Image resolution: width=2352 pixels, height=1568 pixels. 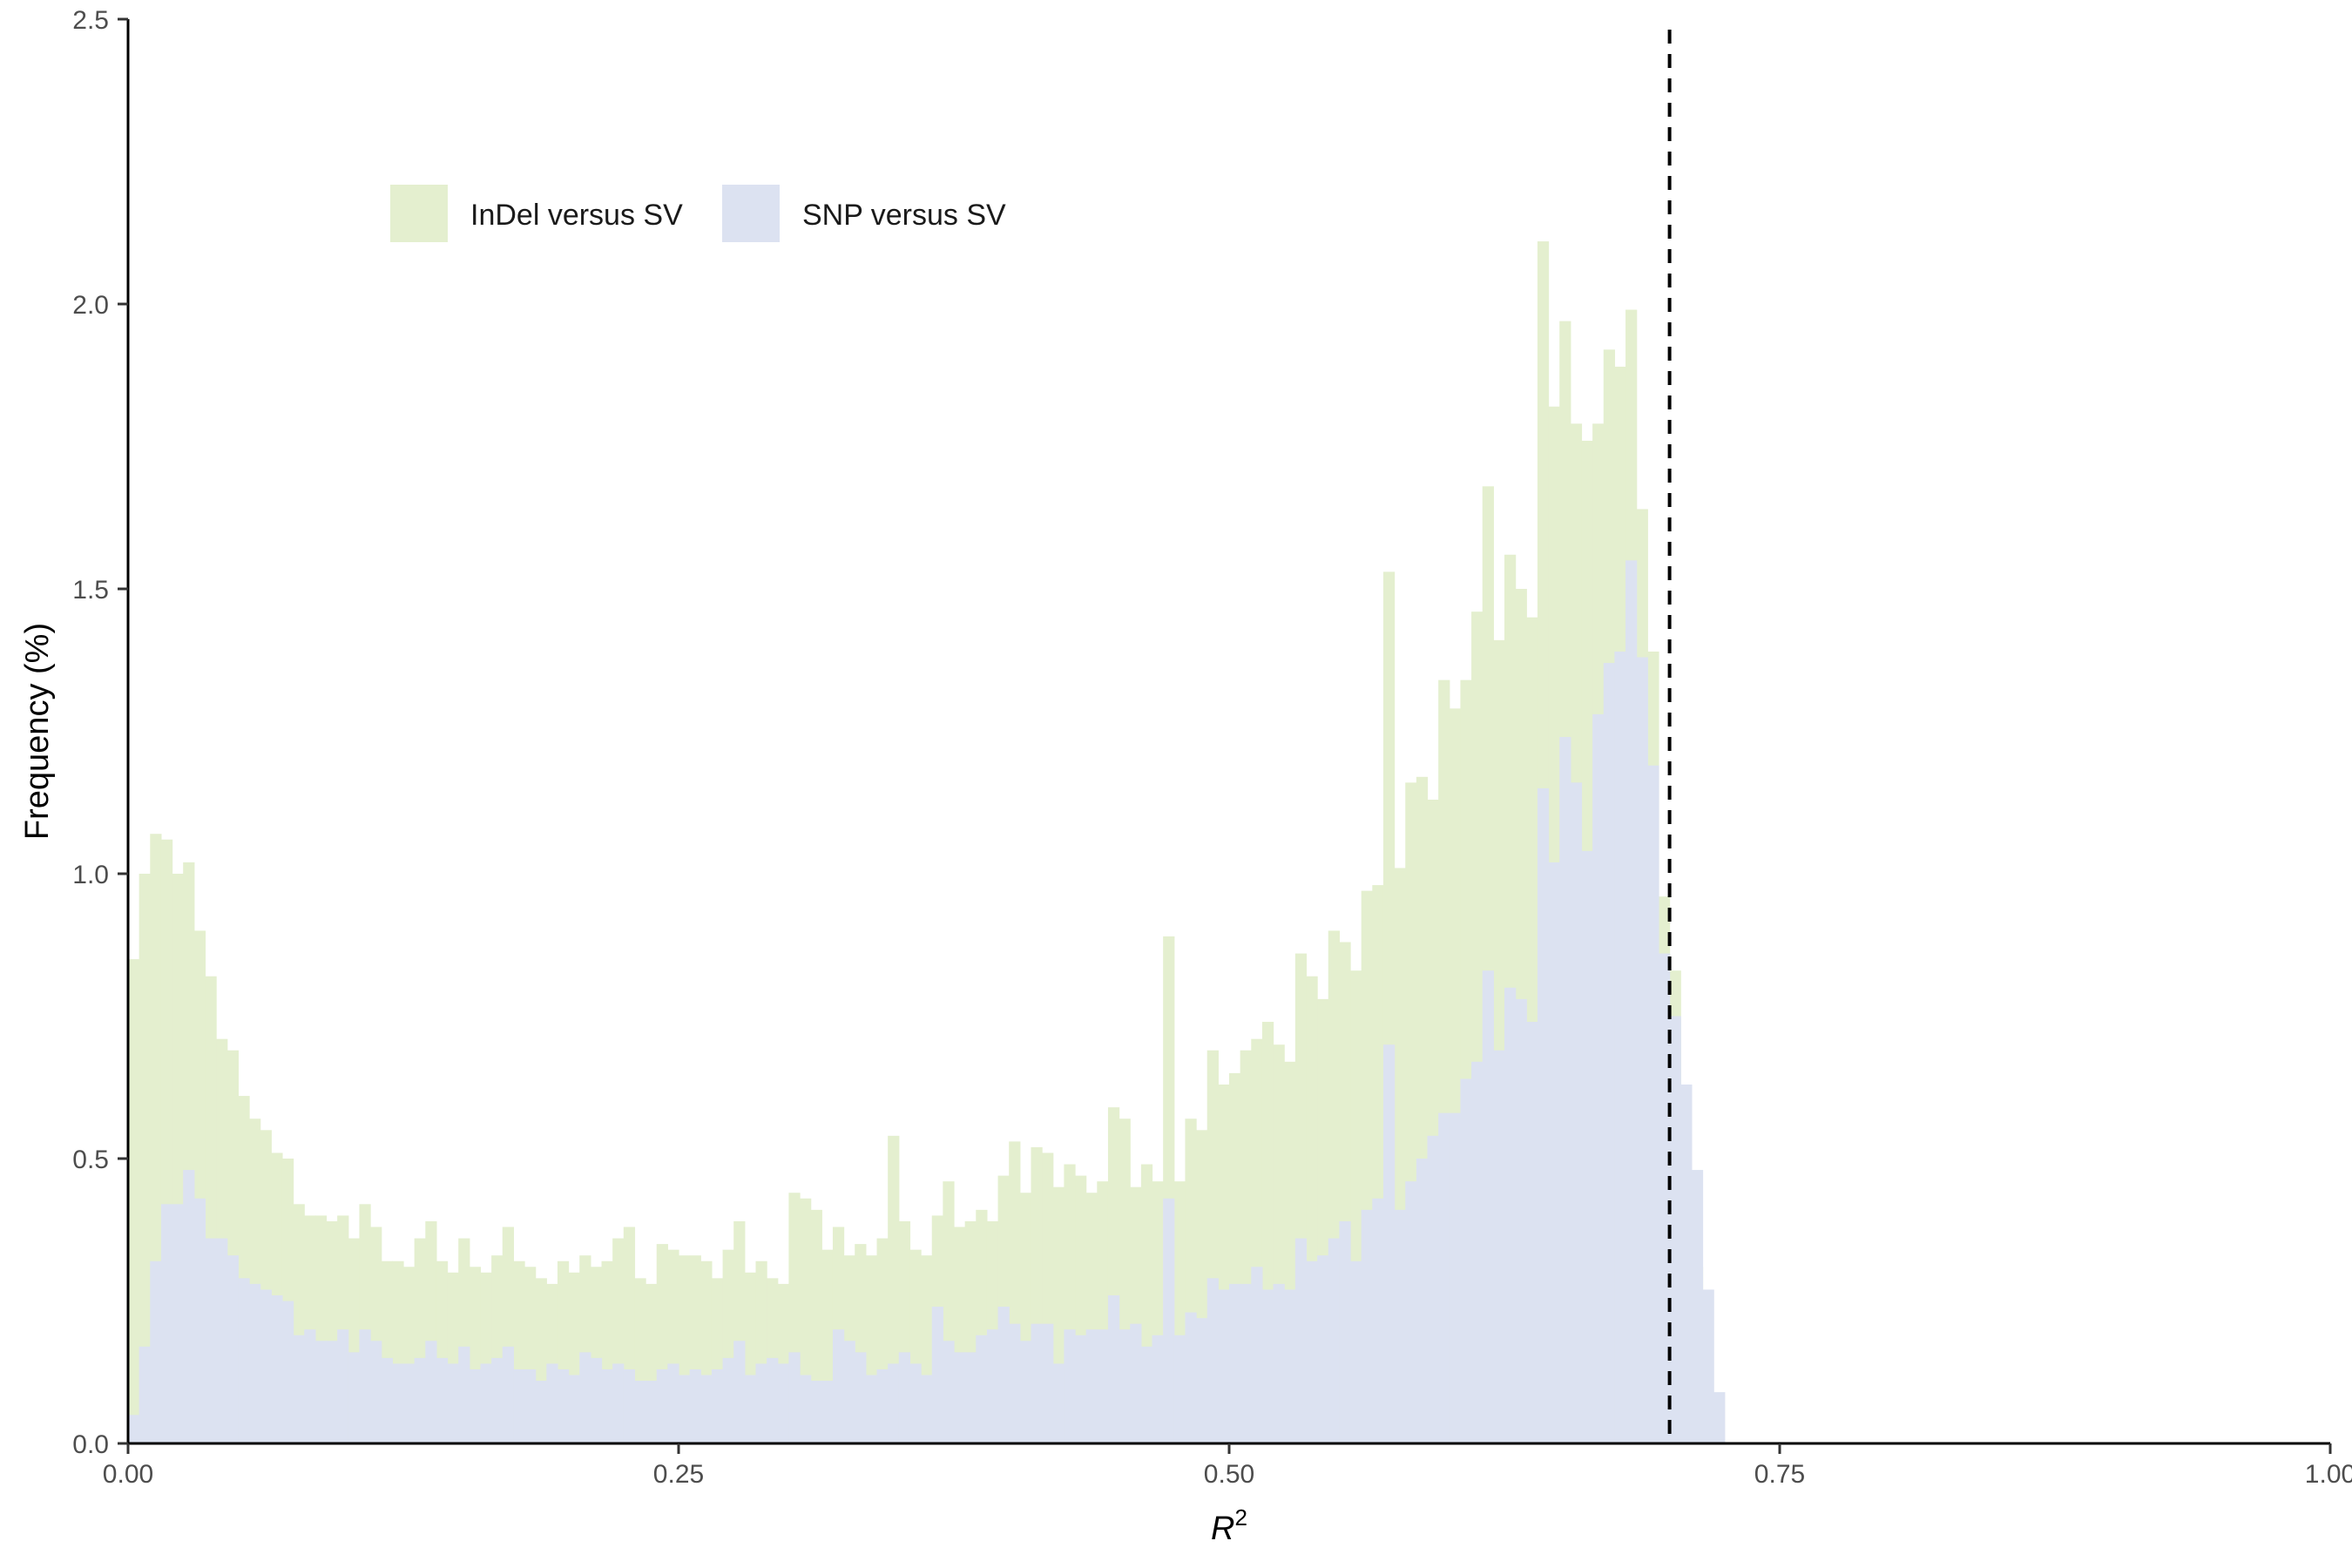 I want to click on x-axis-title: R2, so click(x=1229, y=1526).